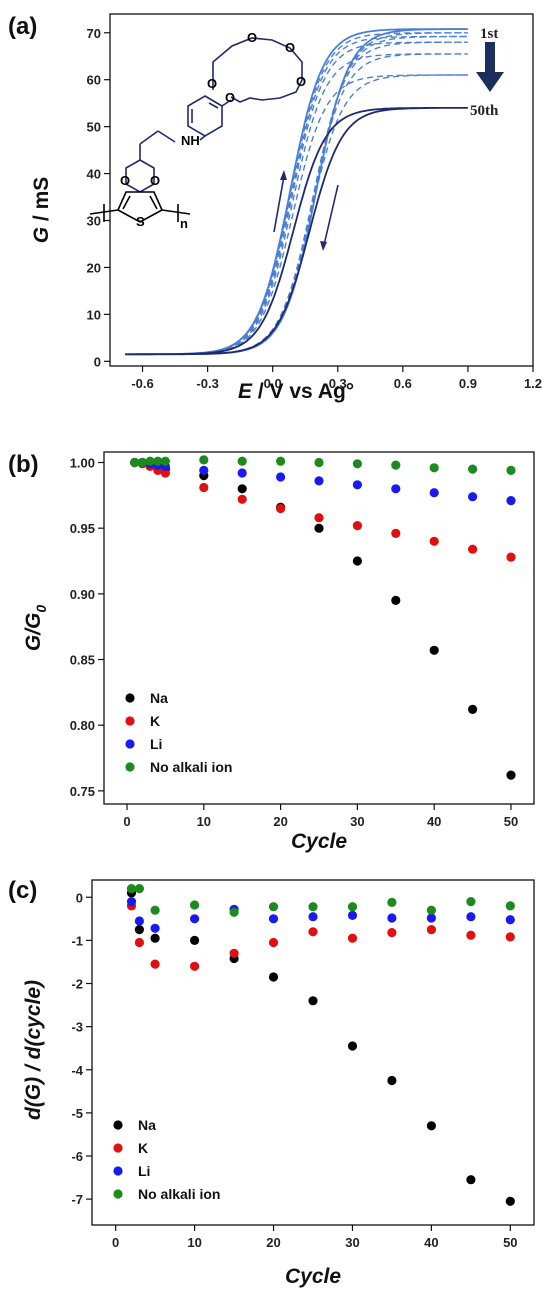  I want to click on panel-c-x-axis-label: Cycle, so click(313, 1276).